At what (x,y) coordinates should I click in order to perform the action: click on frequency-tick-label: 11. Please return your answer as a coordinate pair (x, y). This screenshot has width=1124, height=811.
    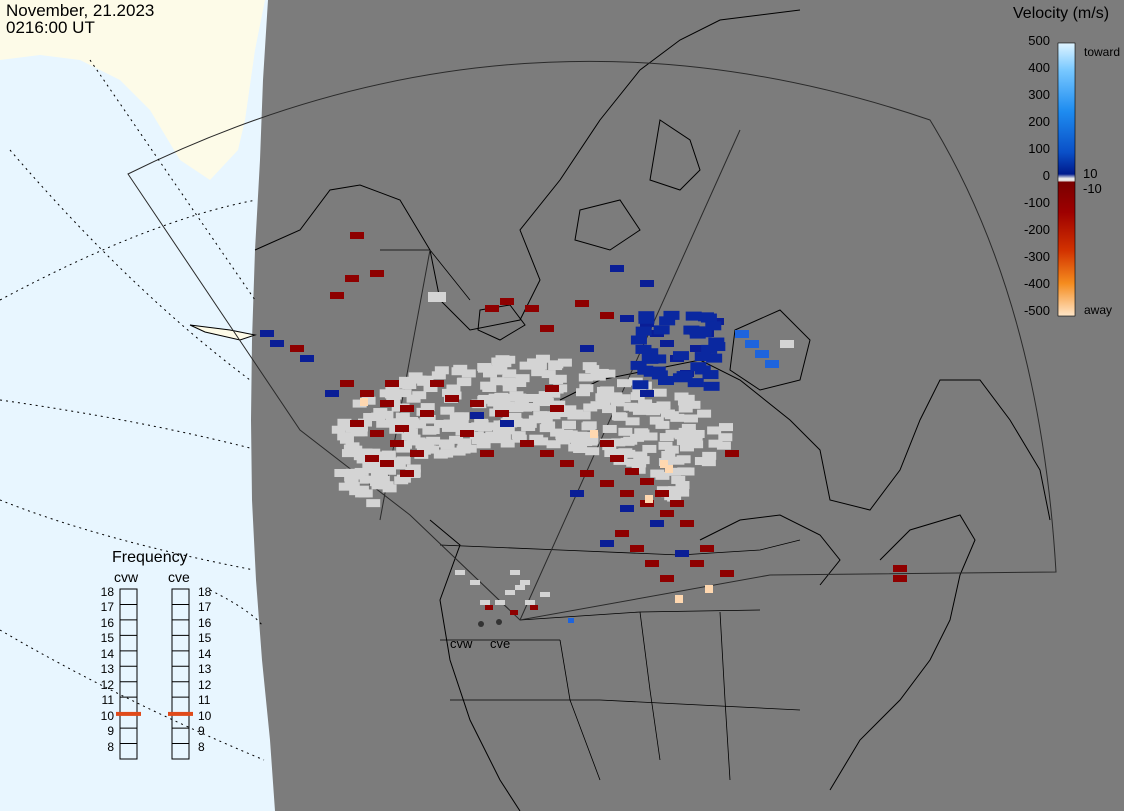
    Looking at the image, I should click on (107, 700).